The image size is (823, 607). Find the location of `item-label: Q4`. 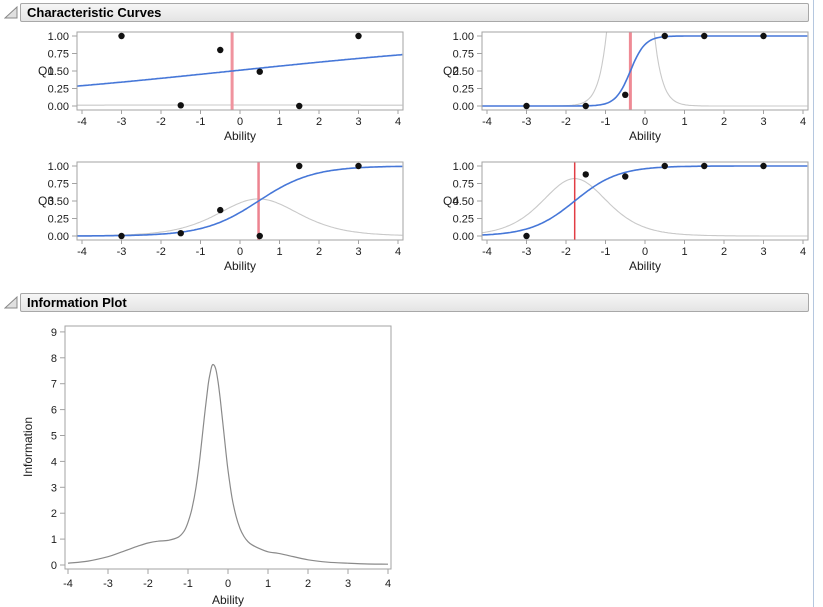

item-label: Q4 is located at coordinates (451, 201).